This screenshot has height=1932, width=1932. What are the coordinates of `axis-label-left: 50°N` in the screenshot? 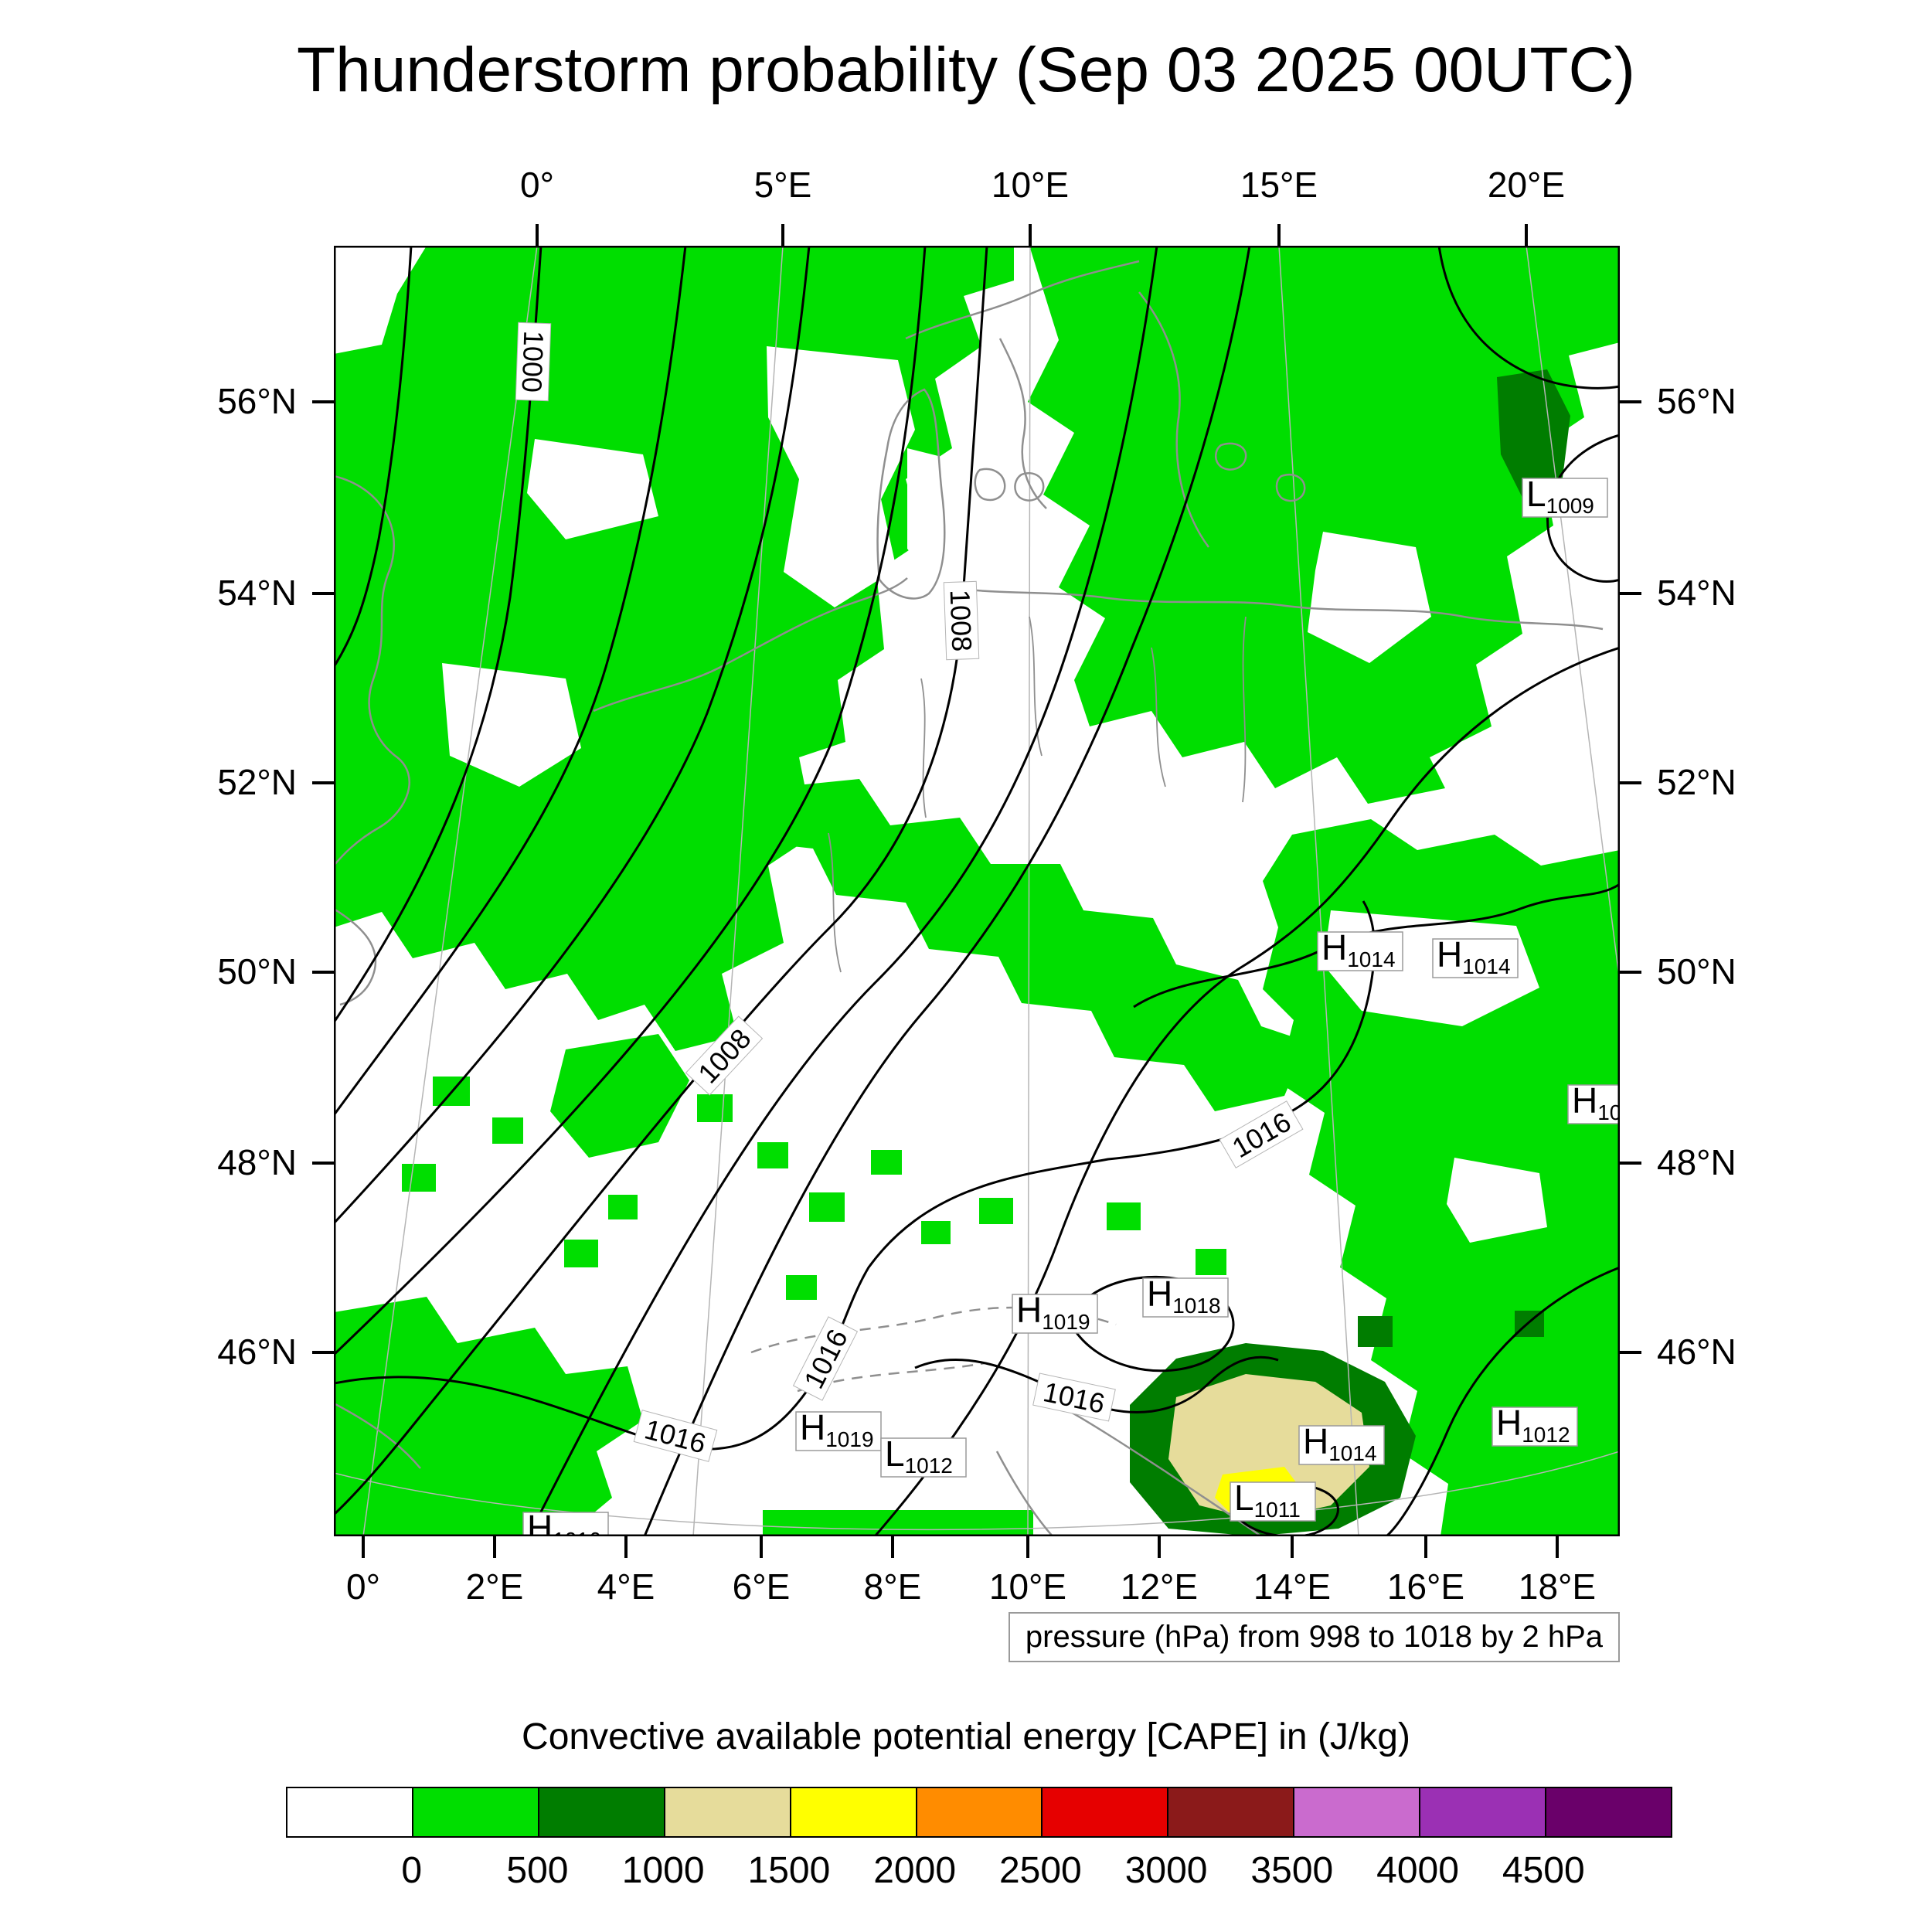 It's located at (257, 971).